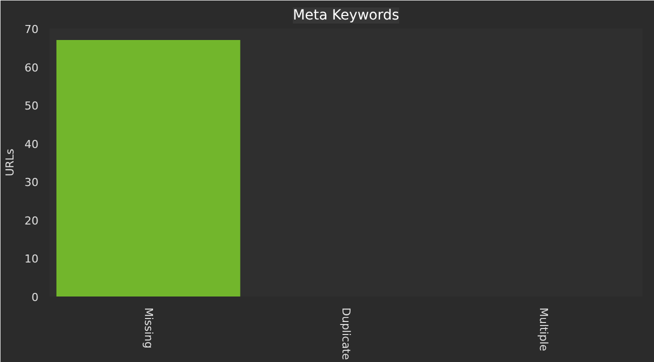  Describe the element at coordinates (346, 16) in the screenshot. I see `chart-title: Meta Keywords` at that location.